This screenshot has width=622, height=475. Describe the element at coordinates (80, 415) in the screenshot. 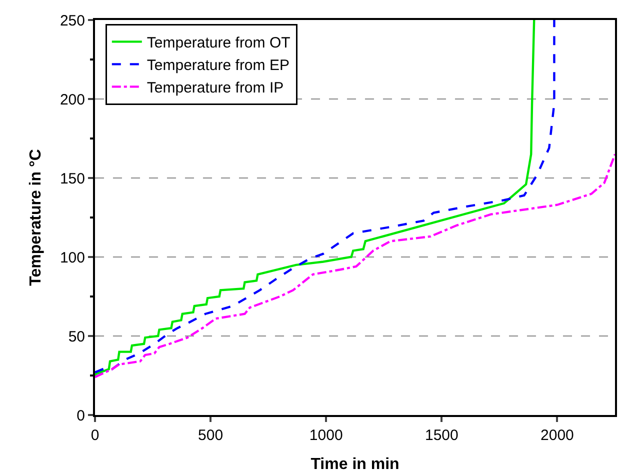

I see `y-tick-label: 0` at that location.